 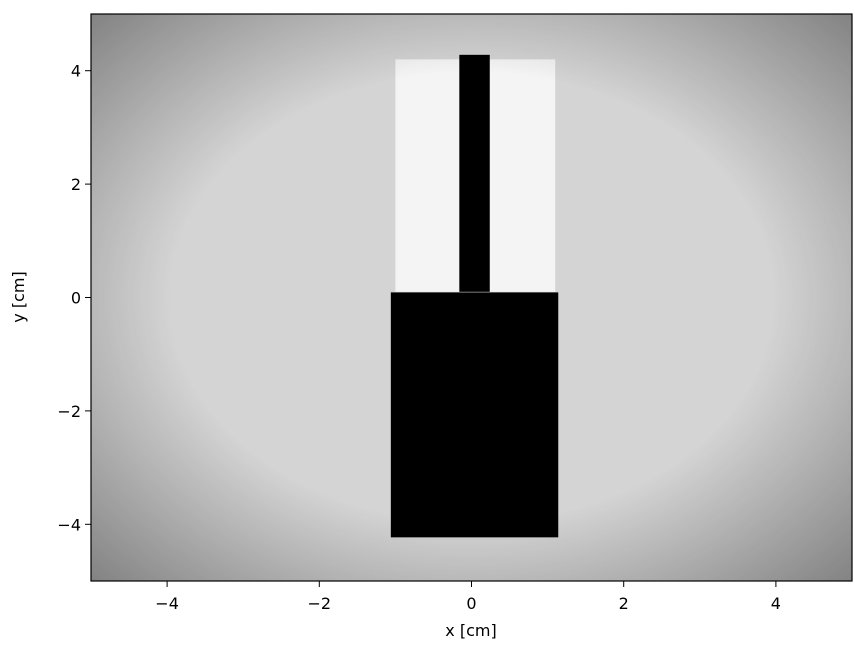 I want to click on x-axis-label: x [cm], so click(x=470, y=630).